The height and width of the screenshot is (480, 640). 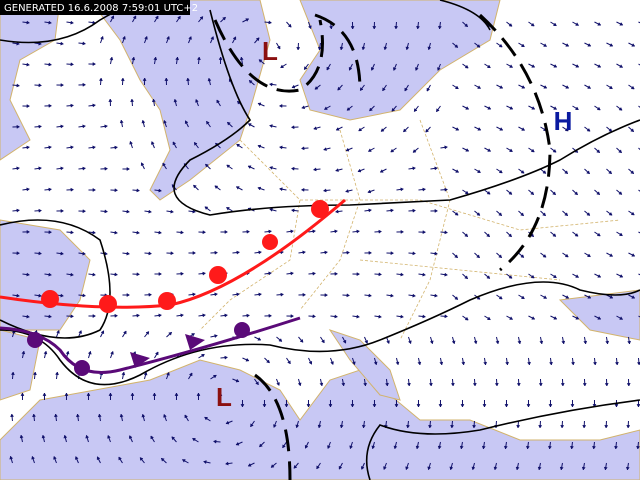 I want to click on isobar, so click(x=465, y=15).